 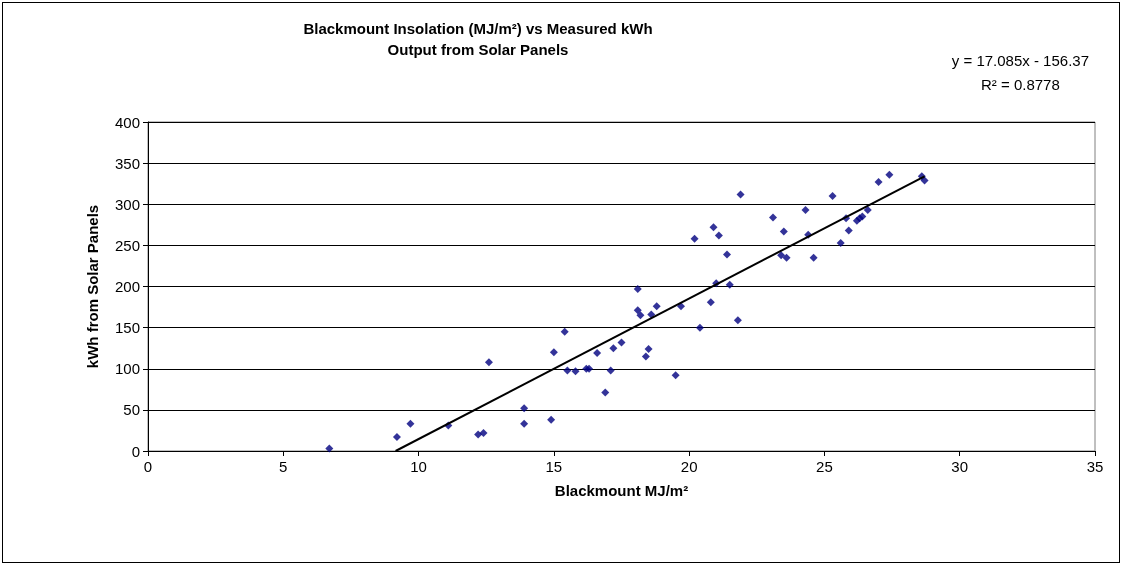 What do you see at coordinates (127, 328) in the screenshot?
I see `y-tick-label: 150` at bounding box center [127, 328].